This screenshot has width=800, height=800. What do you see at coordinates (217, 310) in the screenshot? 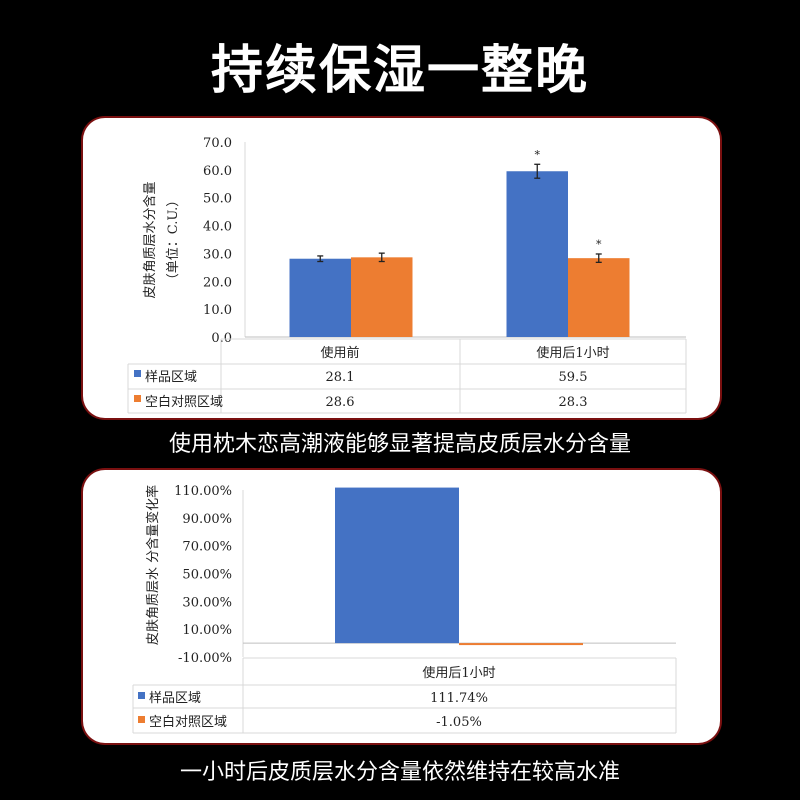
I see `y-tick-label: 10.0` at bounding box center [217, 310].